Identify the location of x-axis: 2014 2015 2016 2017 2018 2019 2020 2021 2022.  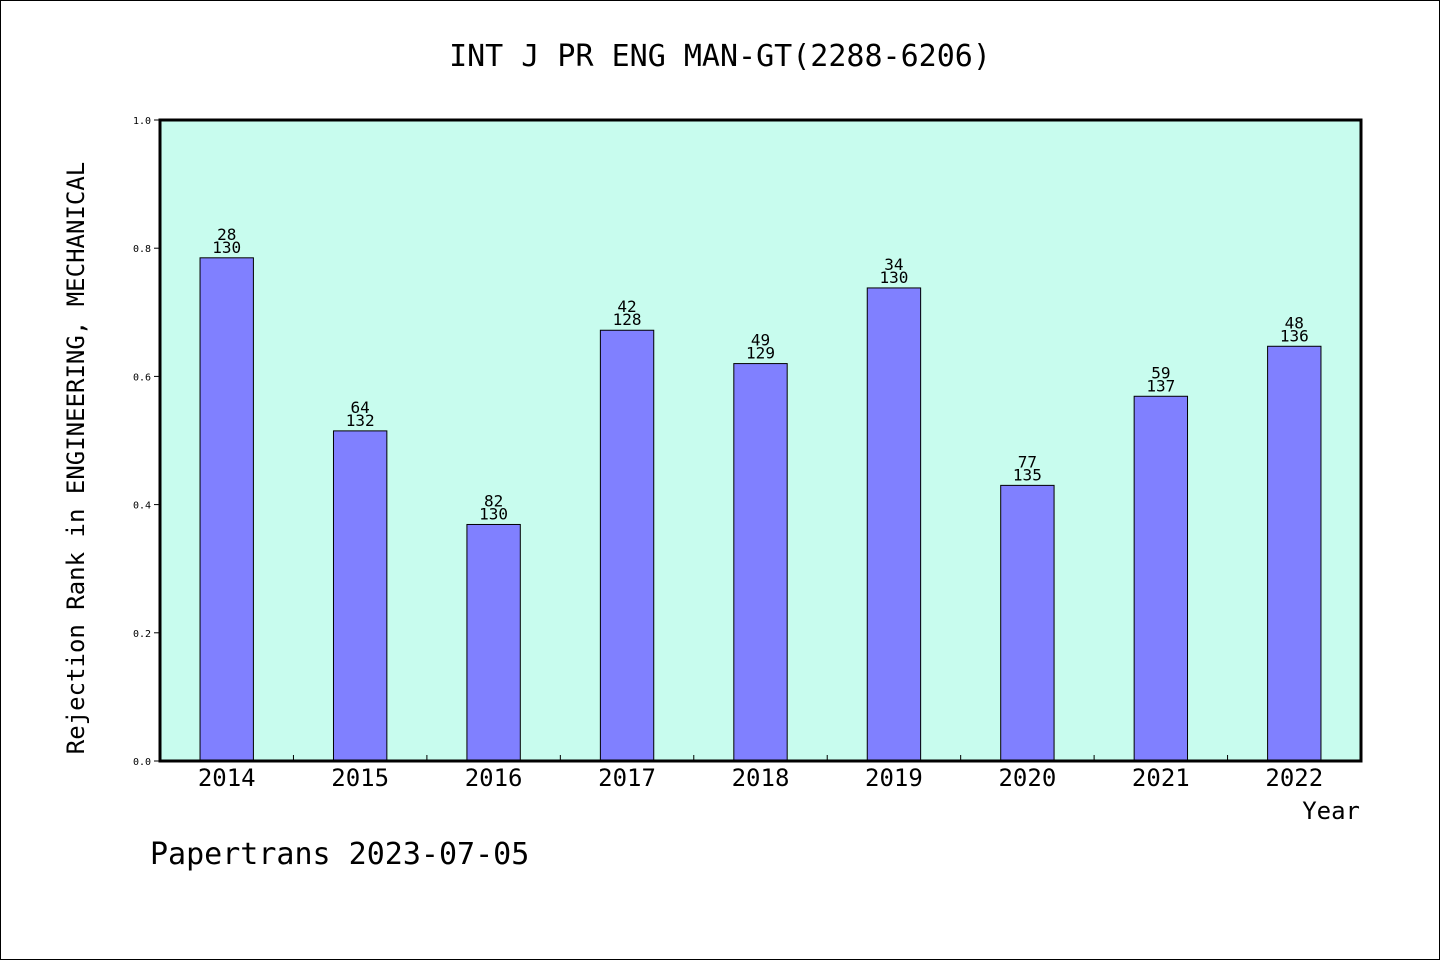
(760, 773).